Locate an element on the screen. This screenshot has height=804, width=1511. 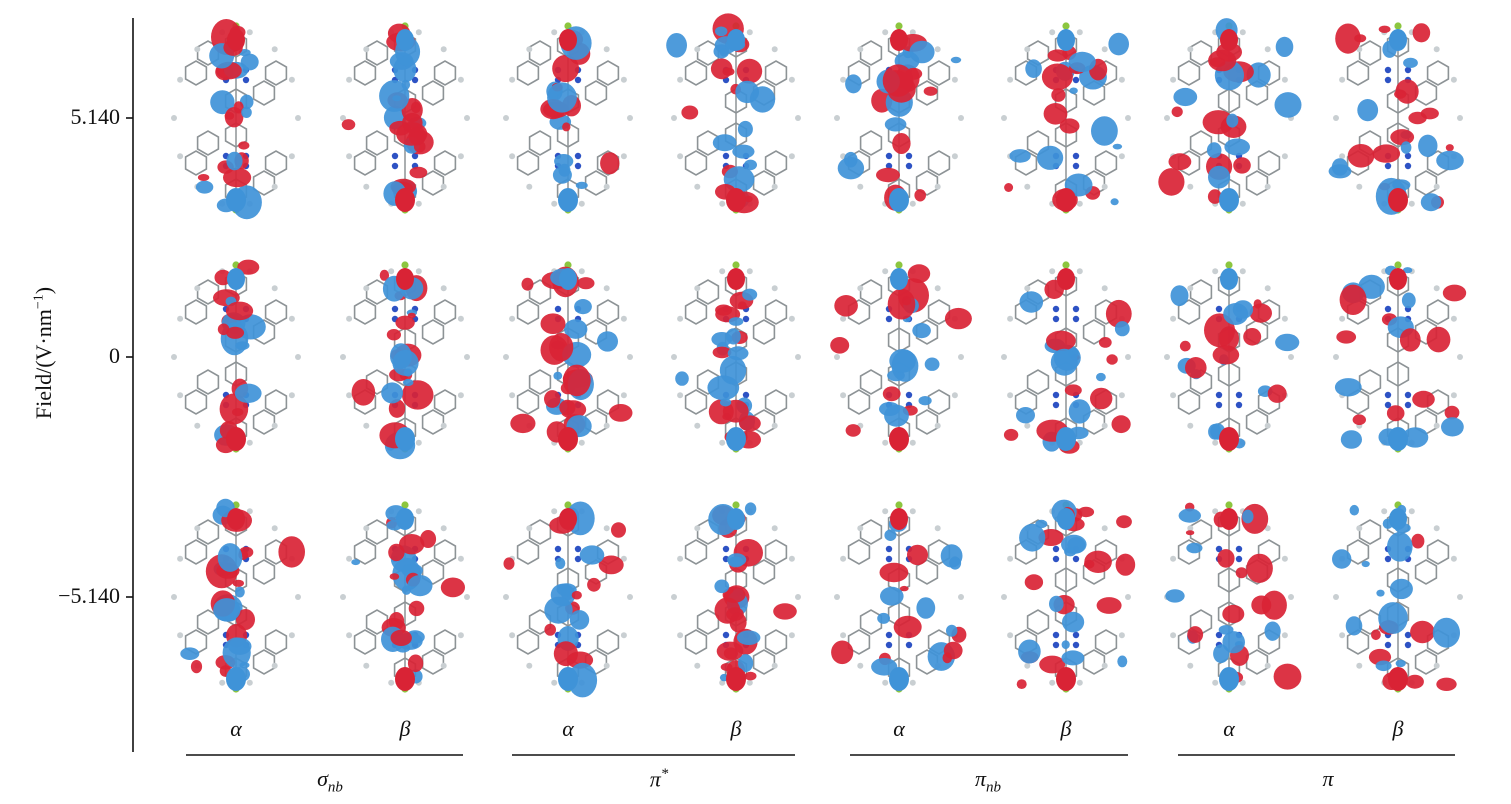
group-label-pi-nb: πnb is located at coordinates (988, 781).